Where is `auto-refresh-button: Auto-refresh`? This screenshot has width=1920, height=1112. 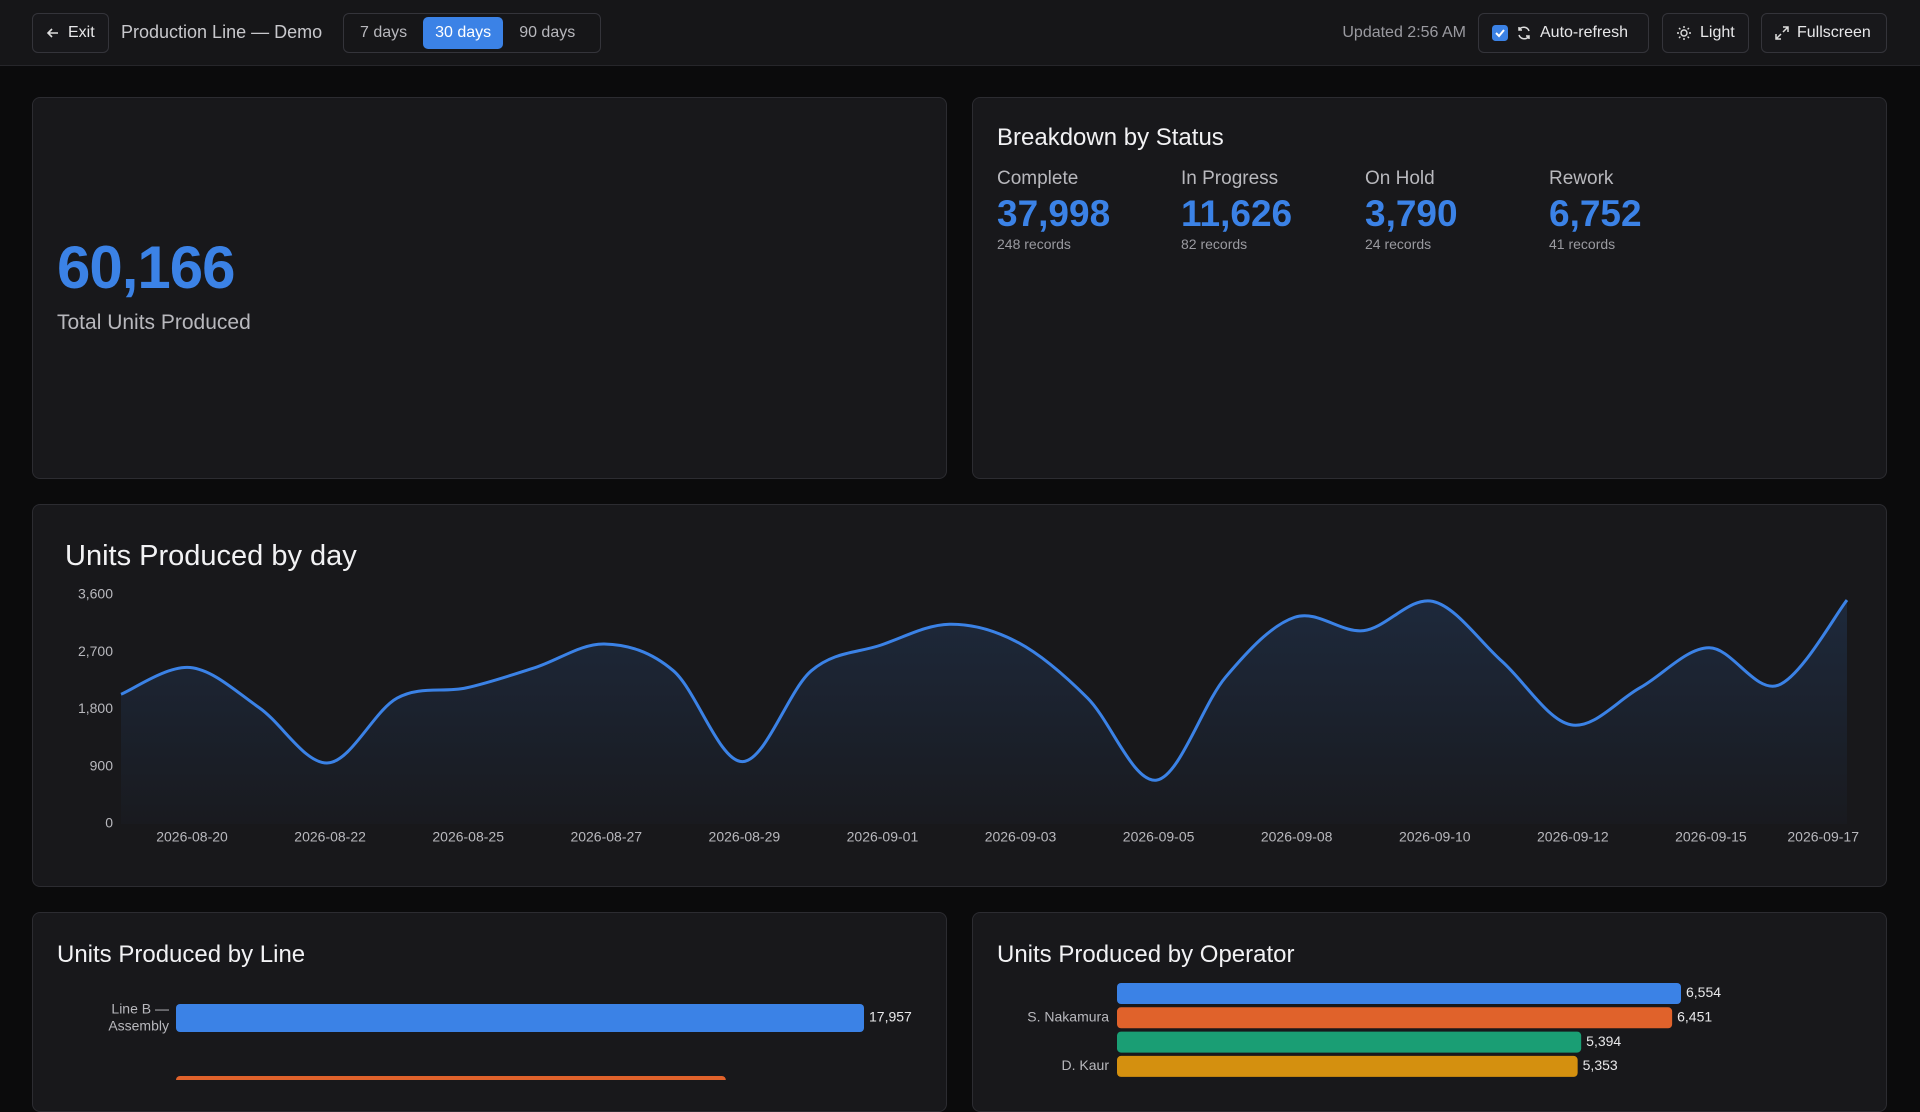
auto-refresh-button: Auto-refresh is located at coordinates (1563, 33).